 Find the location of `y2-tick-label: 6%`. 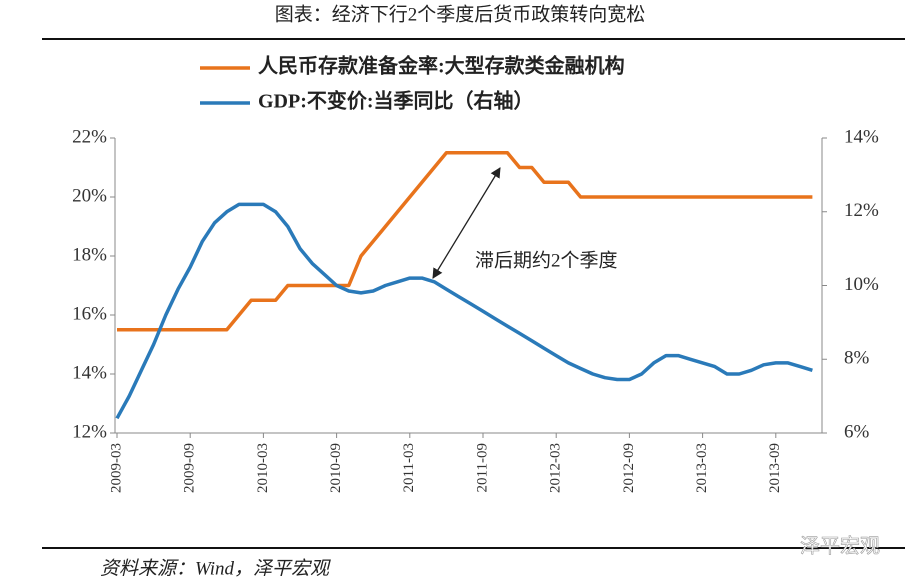

y2-tick-label: 6% is located at coordinates (857, 431).